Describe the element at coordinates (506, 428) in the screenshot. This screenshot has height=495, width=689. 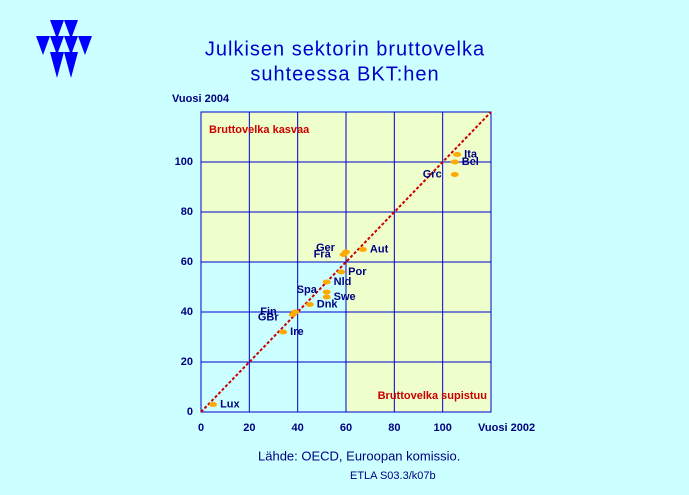
I see `x-axis-label: Vuosi 2002` at that location.